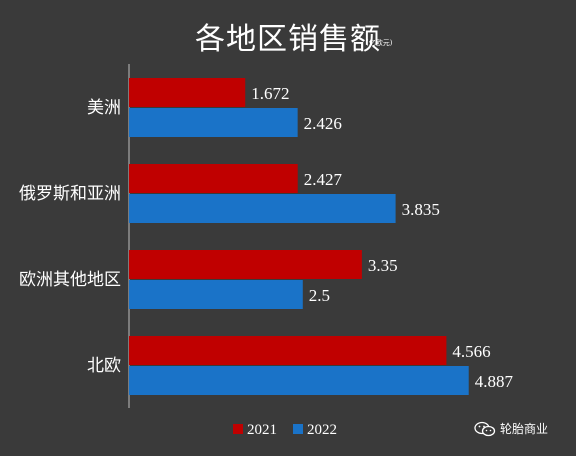  What do you see at coordinates (70, 194) in the screenshot?
I see `category-label: 俄罗斯和亚洲` at bounding box center [70, 194].